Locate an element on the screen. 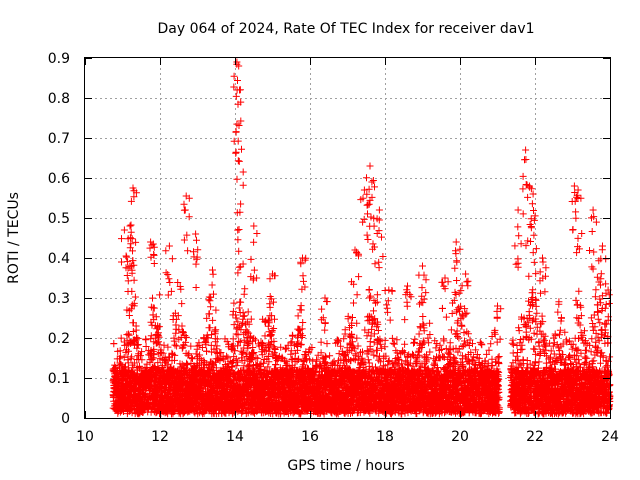 This screenshot has width=640, height=480. y-tick-label: 0.6 is located at coordinates (59, 179).